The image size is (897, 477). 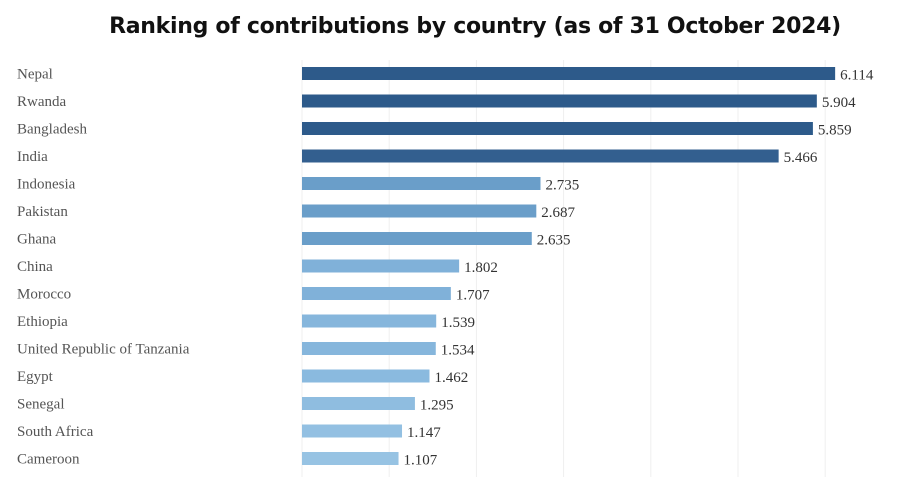 What do you see at coordinates (839, 103) in the screenshot?
I see `data-label: 5.904` at bounding box center [839, 103].